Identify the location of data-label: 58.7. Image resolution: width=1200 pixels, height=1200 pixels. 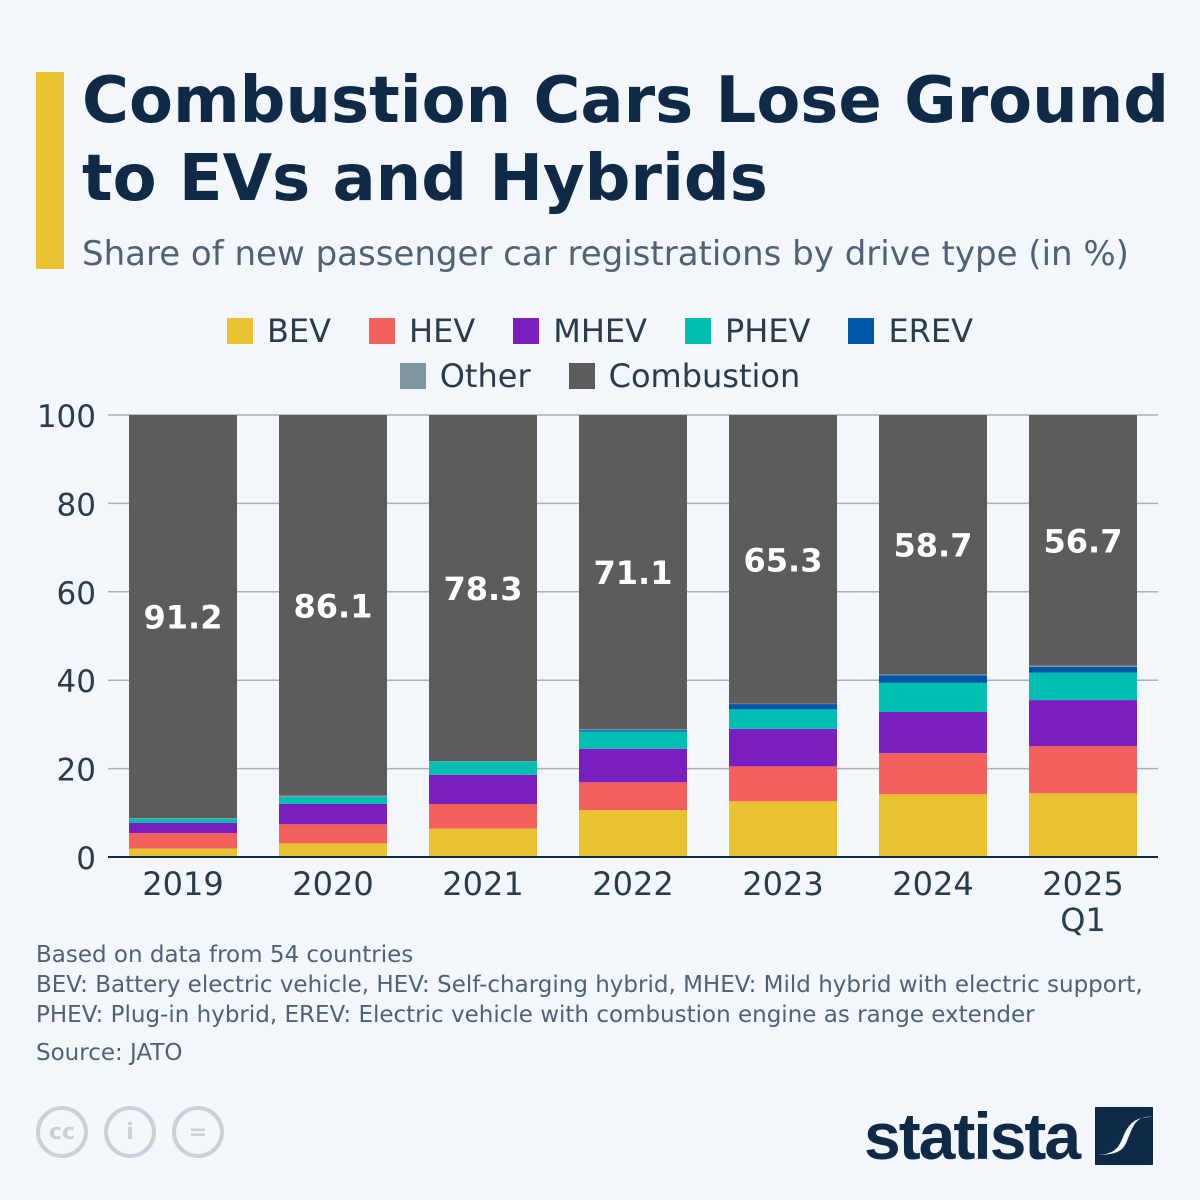
(933, 546).